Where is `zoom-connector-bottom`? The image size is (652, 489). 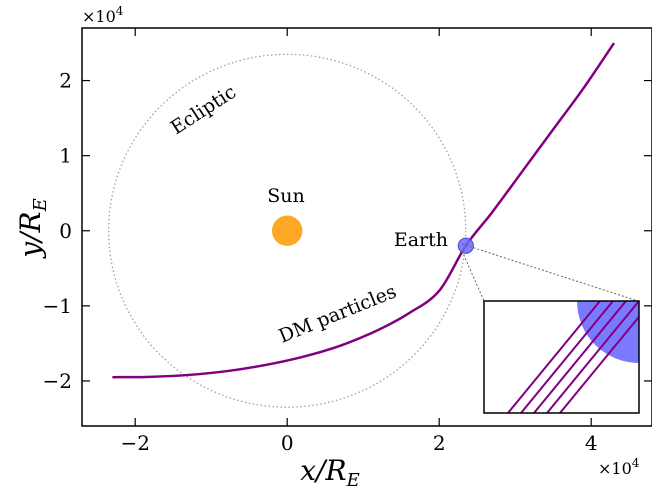 zoom-connector-bottom is located at coordinates (473, 276).